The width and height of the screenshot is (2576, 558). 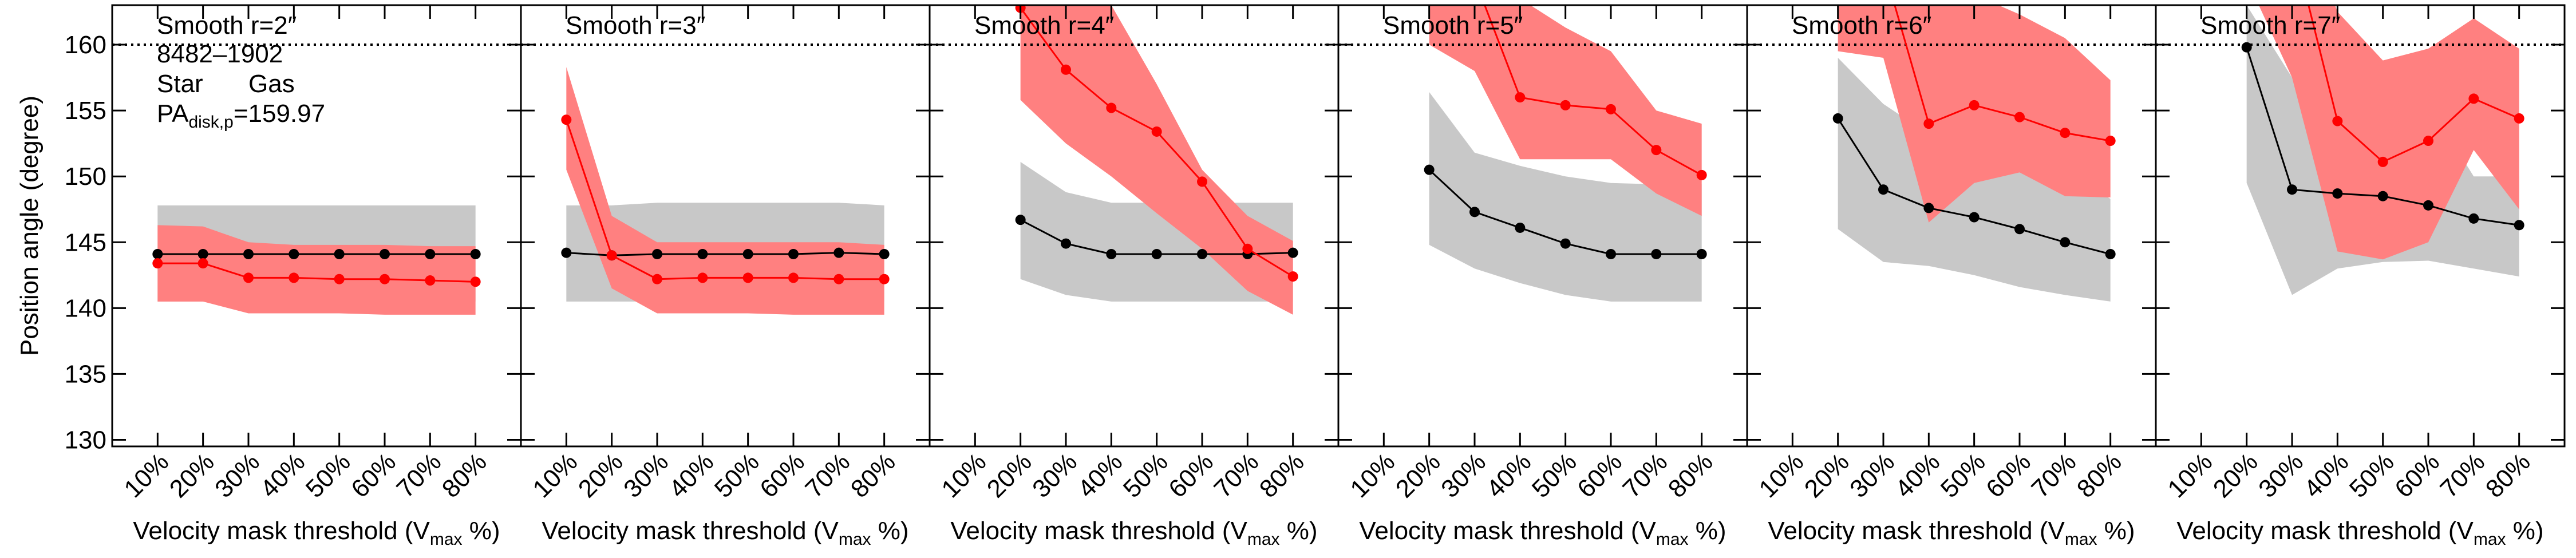 I want to click on legend-entry: Gas, so click(x=271, y=84).